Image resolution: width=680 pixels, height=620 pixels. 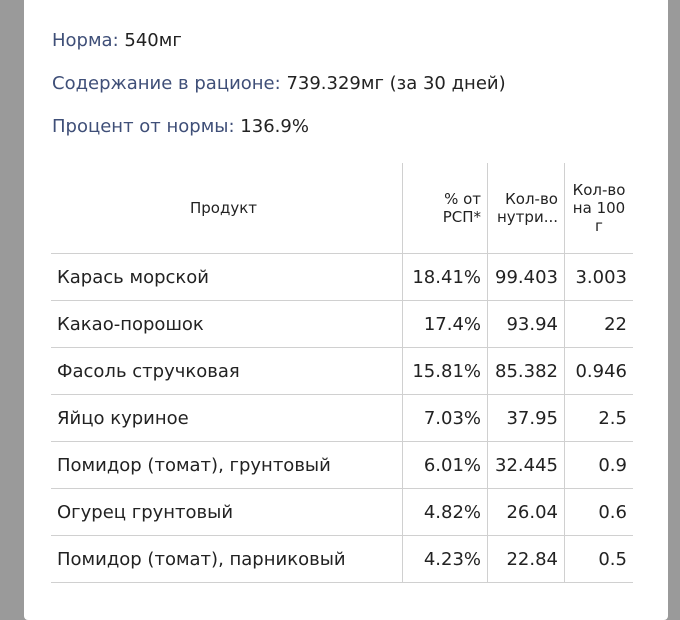 What do you see at coordinates (526, 418) in the screenshot?
I see `nutrient-amount: 37.95` at bounding box center [526, 418].